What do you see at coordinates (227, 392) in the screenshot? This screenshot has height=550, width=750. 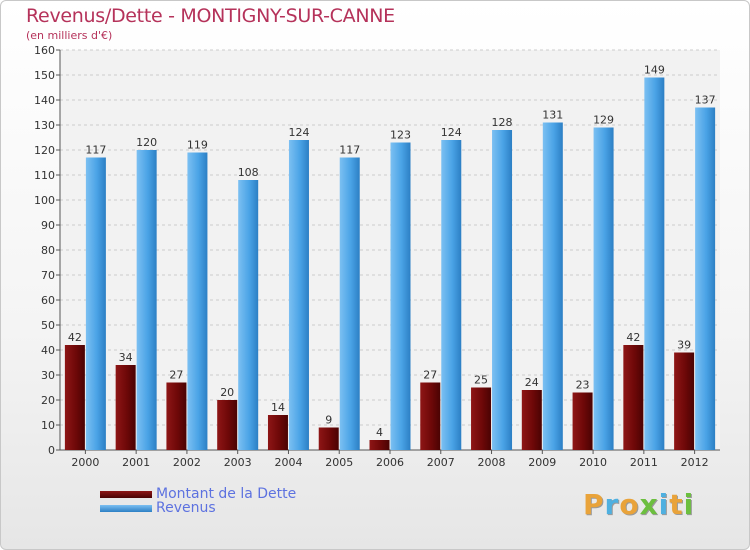 I see `data-label-debt: 20` at bounding box center [227, 392].